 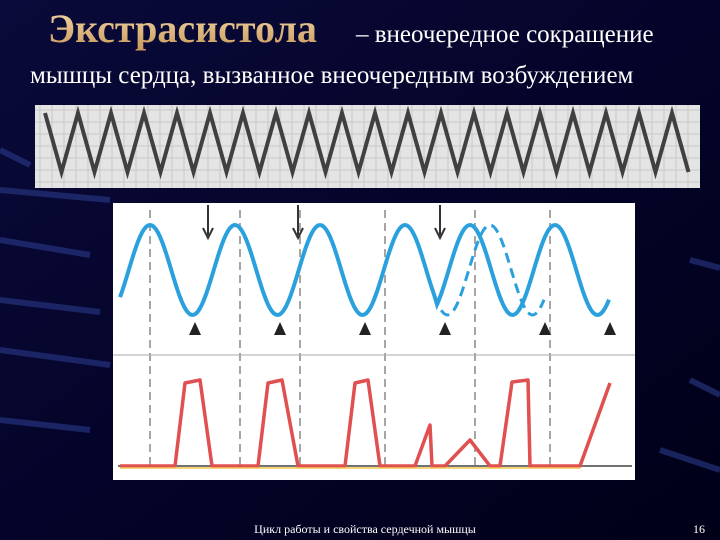 I want to click on footer-caption: Цикл работы и свойства сердечной мышцы, so click(x=365, y=529).